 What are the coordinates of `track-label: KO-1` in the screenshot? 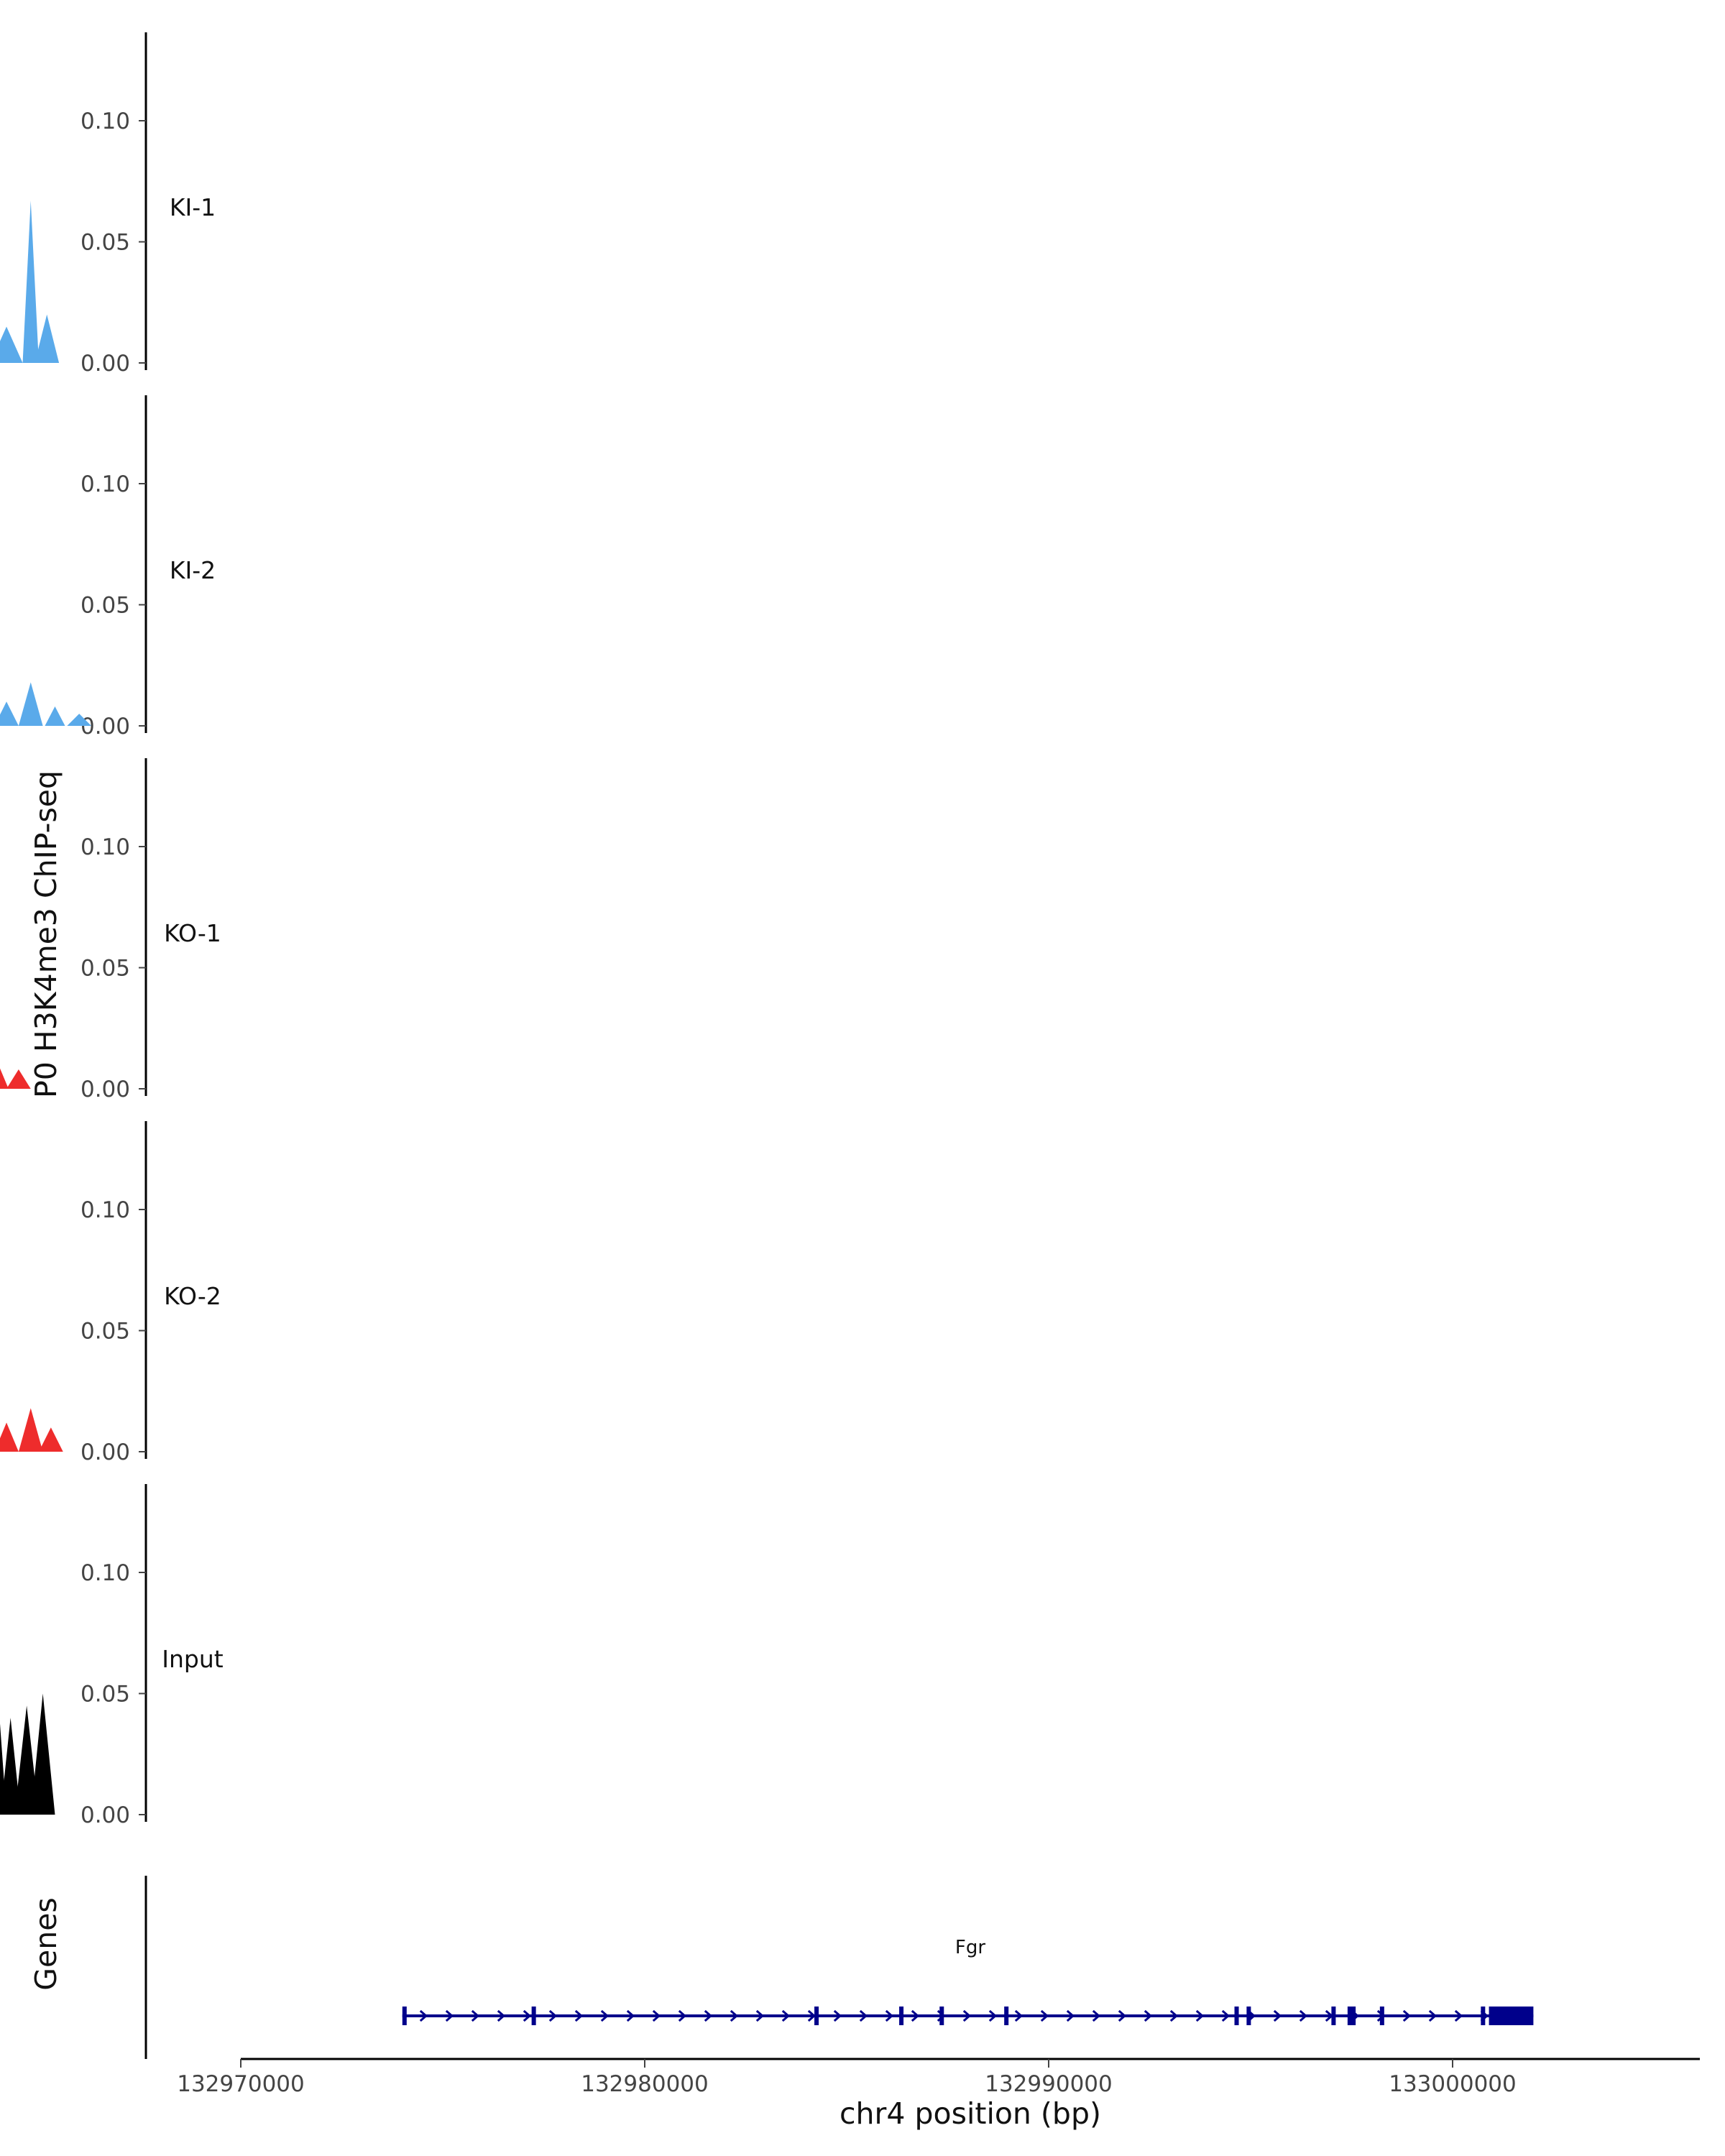 It's located at (192, 933).